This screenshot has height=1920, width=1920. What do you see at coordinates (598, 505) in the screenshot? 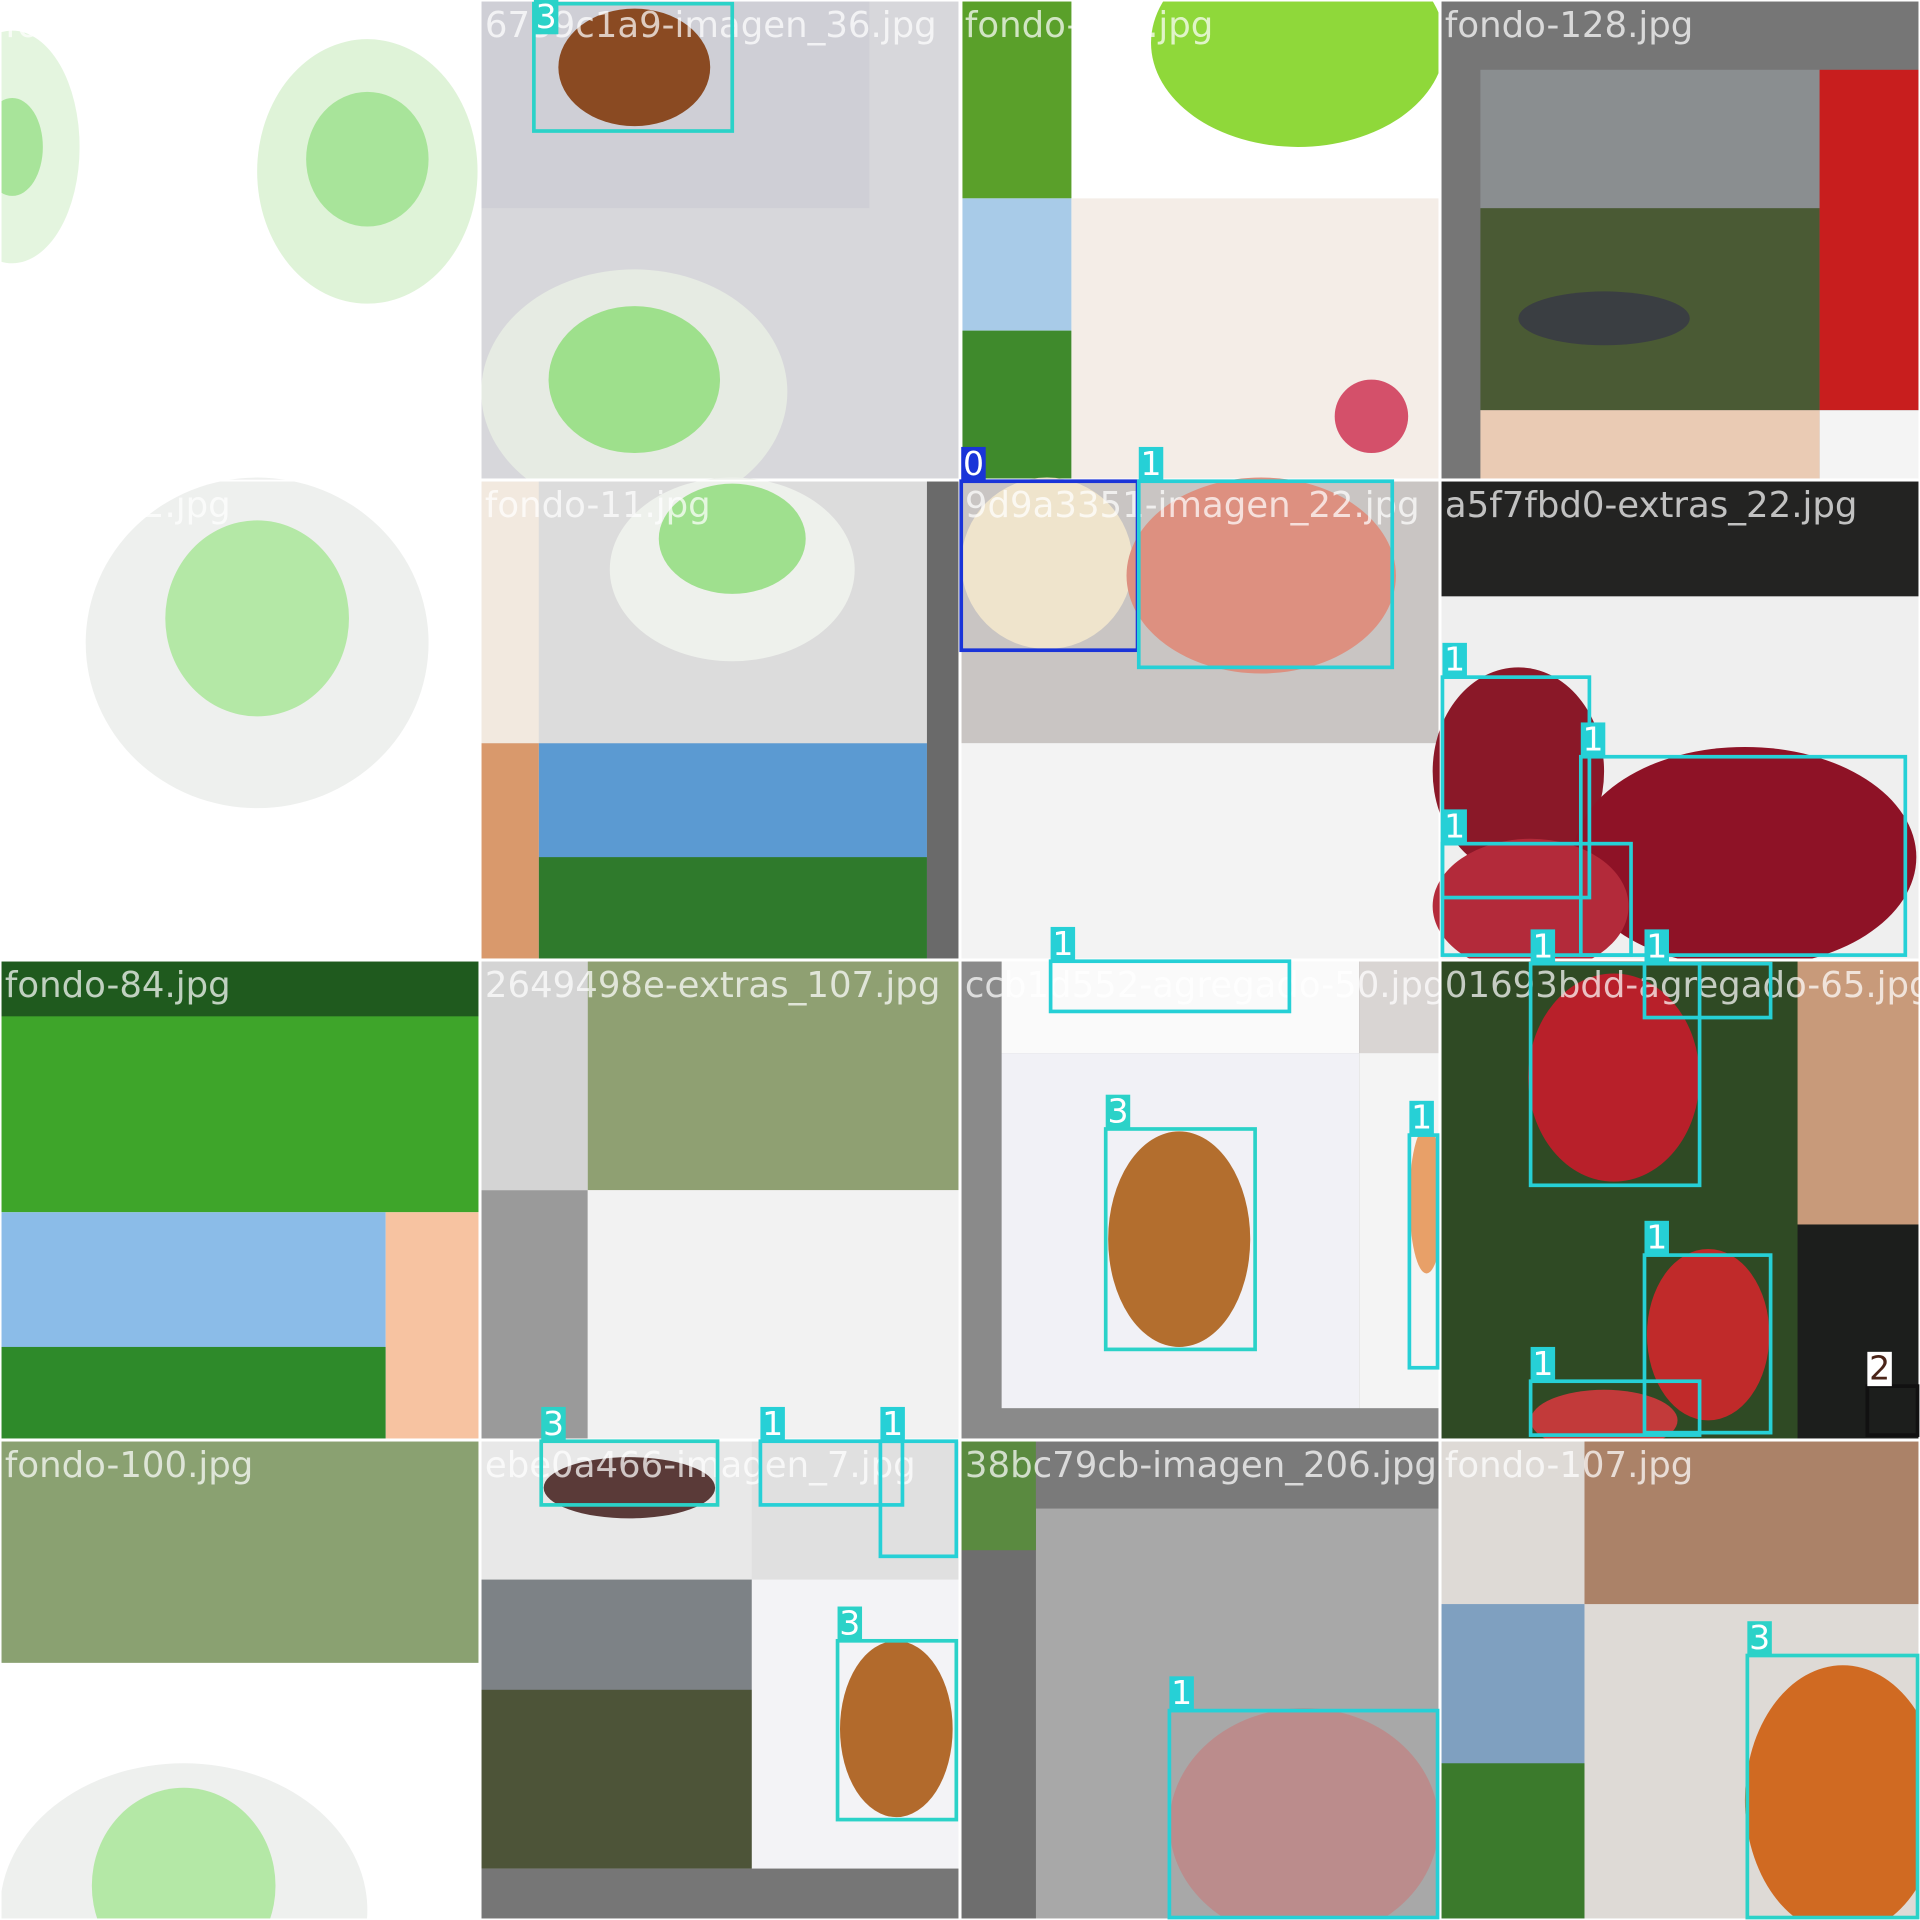
I see `filename: fondo-11.jpg` at bounding box center [598, 505].